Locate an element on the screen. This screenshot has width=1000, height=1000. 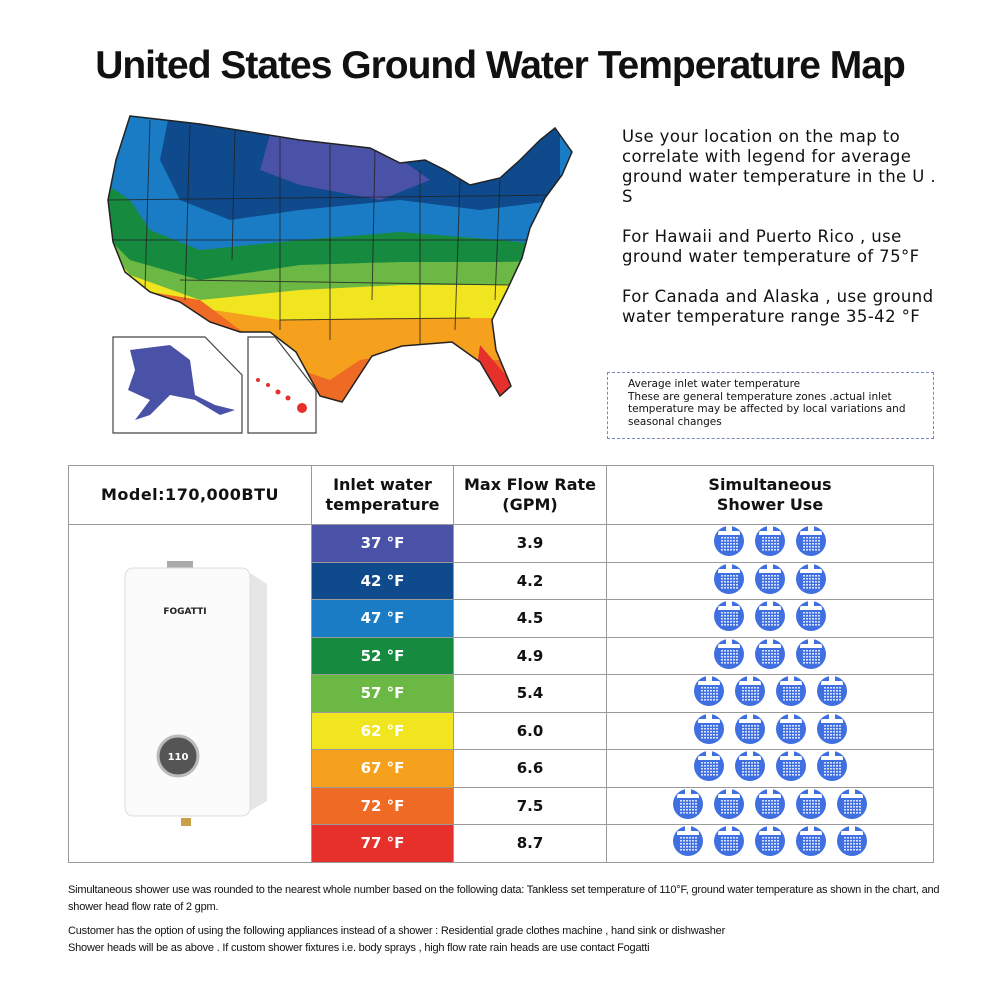
flow-rate-cell: 8.7 is located at coordinates (530, 843).